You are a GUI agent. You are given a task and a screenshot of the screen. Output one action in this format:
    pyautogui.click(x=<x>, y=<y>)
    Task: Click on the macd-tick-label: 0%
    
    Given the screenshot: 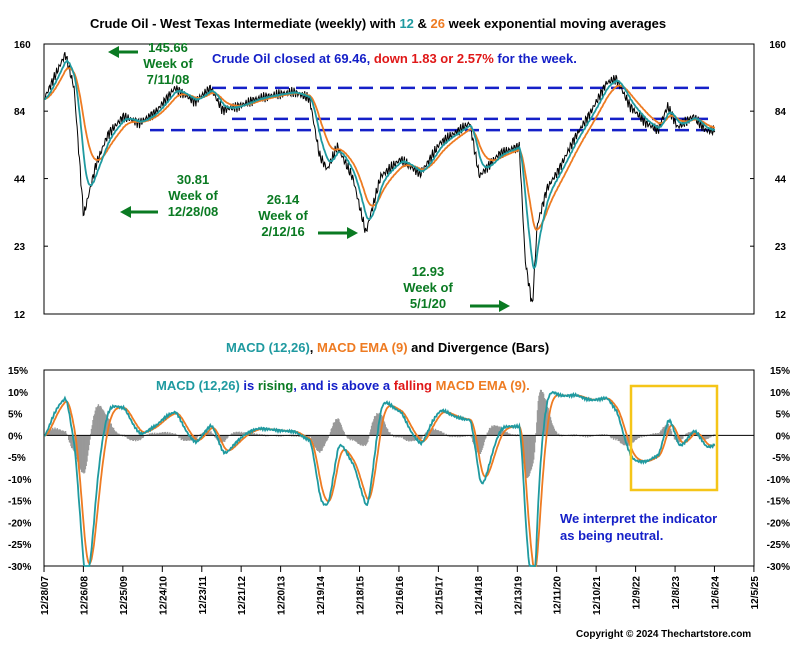 What is the action you would take?
    pyautogui.click(x=783, y=436)
    